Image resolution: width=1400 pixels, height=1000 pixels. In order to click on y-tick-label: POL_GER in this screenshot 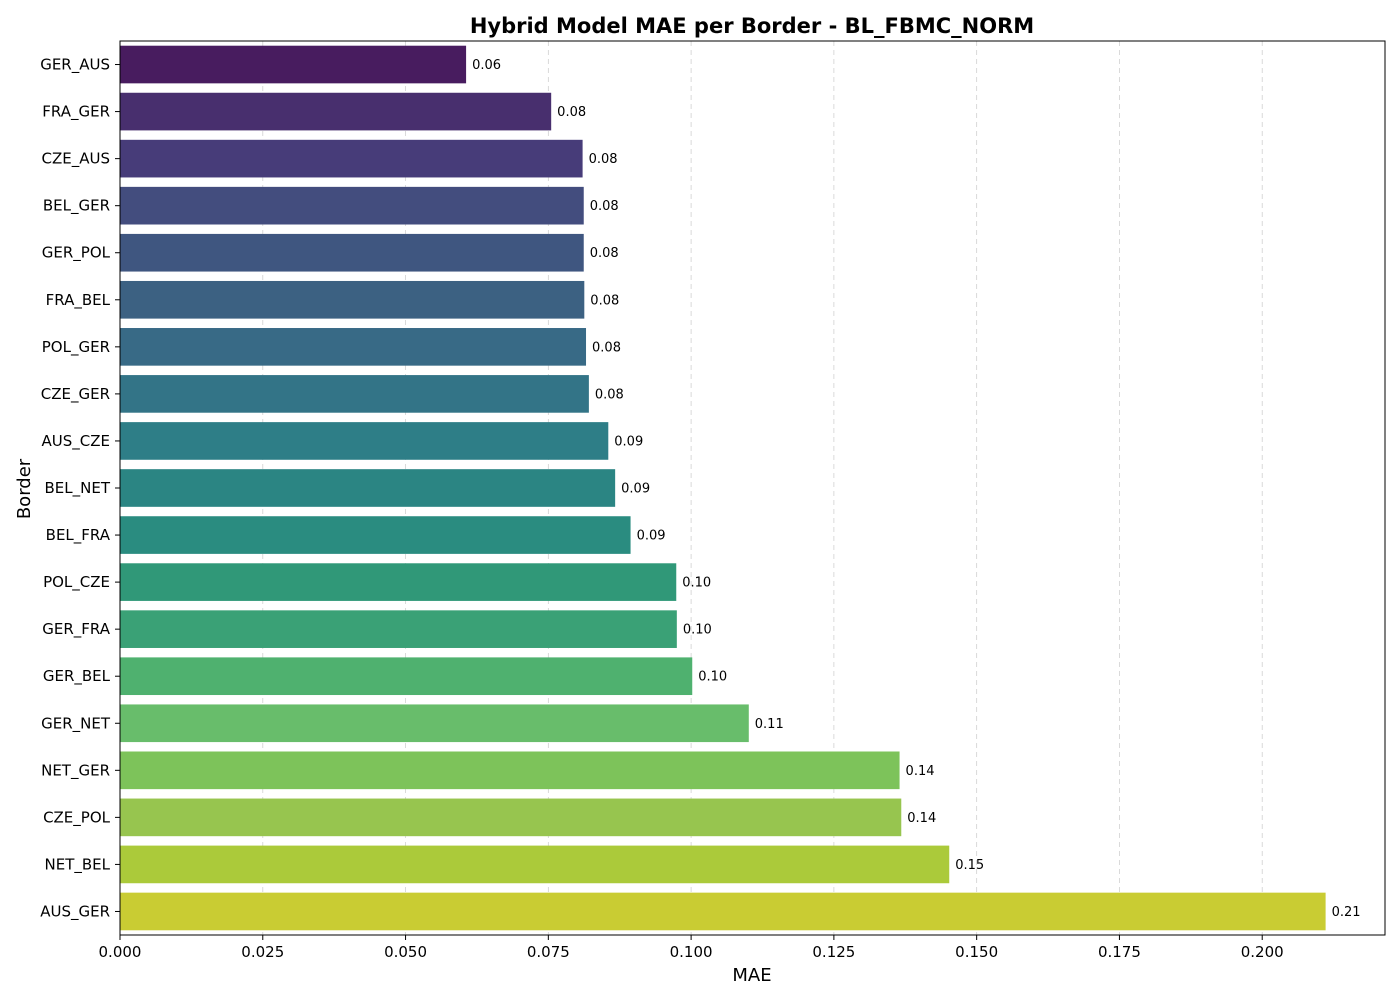, I will do `click(76, 347)`.